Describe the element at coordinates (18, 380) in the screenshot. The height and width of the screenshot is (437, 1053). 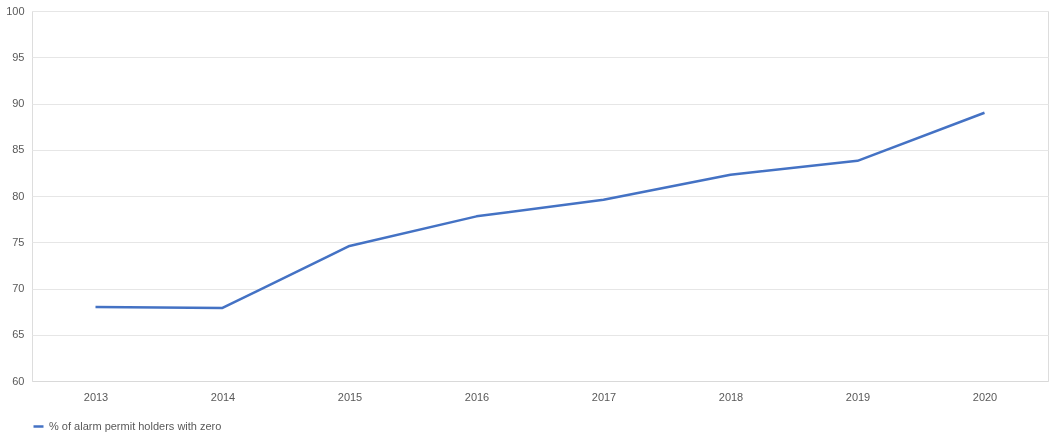
I see `y-tick-label: 60` at that location.